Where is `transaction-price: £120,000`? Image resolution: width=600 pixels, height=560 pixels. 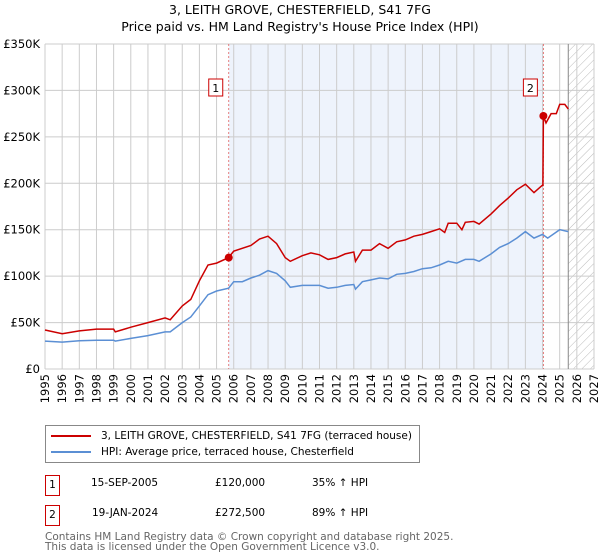 transaction-price: £120,000 is located at coordinates (240, 483).